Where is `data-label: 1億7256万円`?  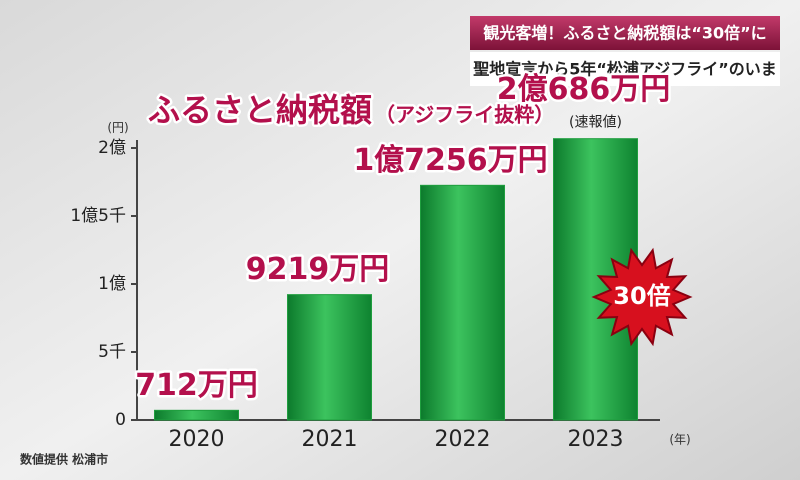
data-label: 1億7256万円 is located at coordinates (450, 160).